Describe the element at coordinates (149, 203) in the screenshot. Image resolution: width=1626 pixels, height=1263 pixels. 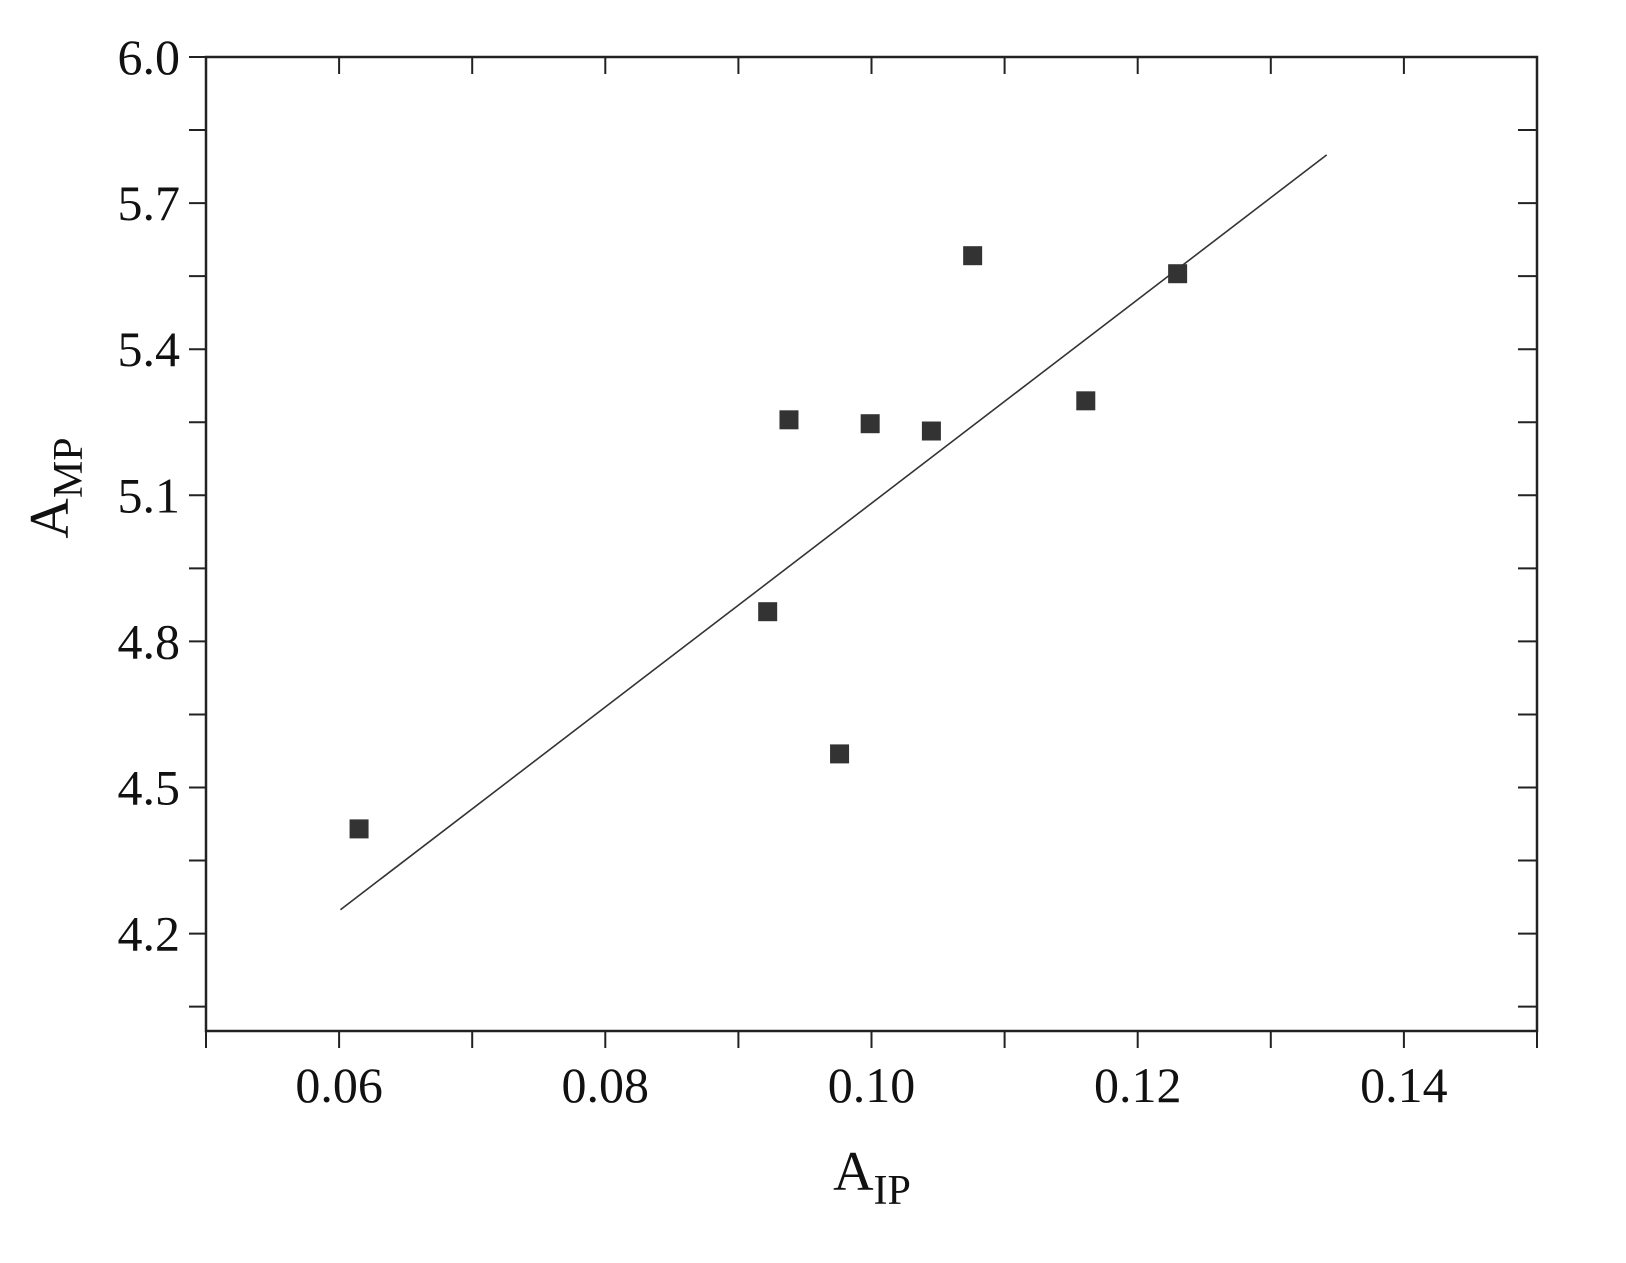
I see `y-tick-label: 5.7` at that location.